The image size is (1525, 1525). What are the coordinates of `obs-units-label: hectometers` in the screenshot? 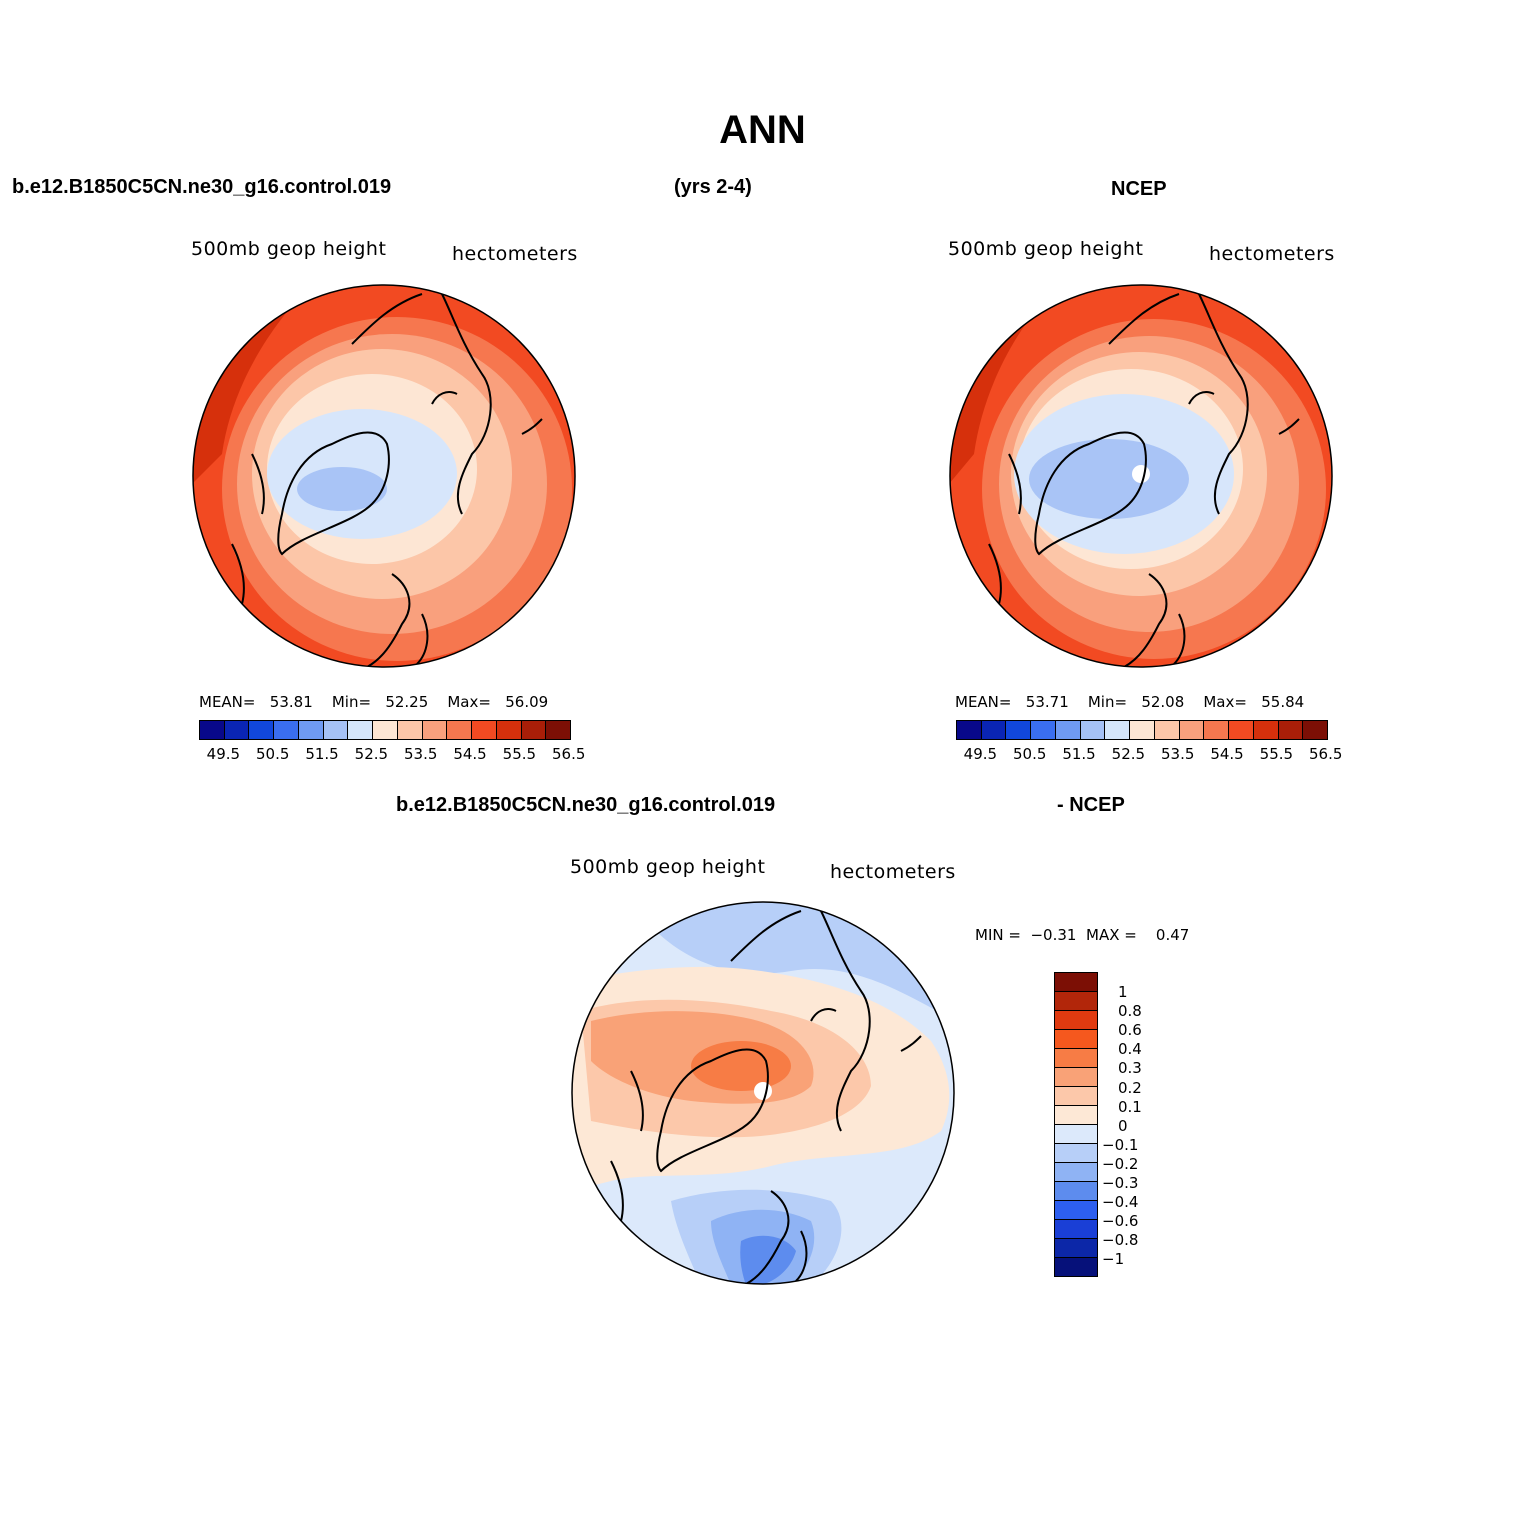 It's located at (1272, 254).